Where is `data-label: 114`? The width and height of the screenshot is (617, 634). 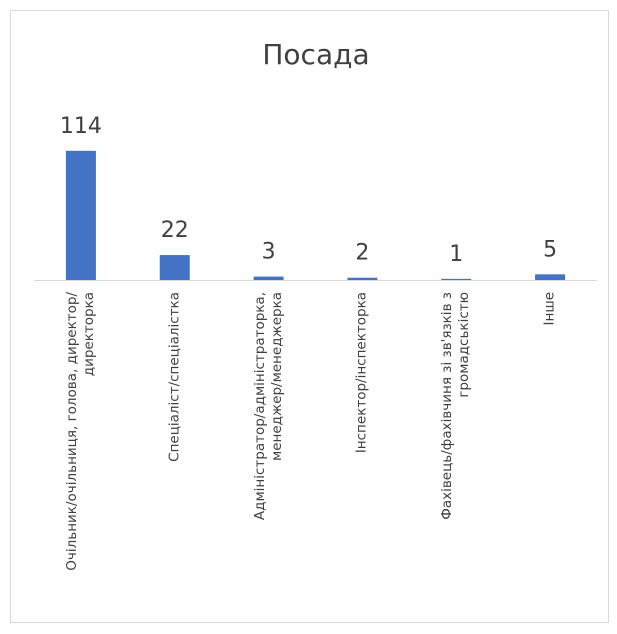
data-label: 114 is located at coordinates (81, 126).